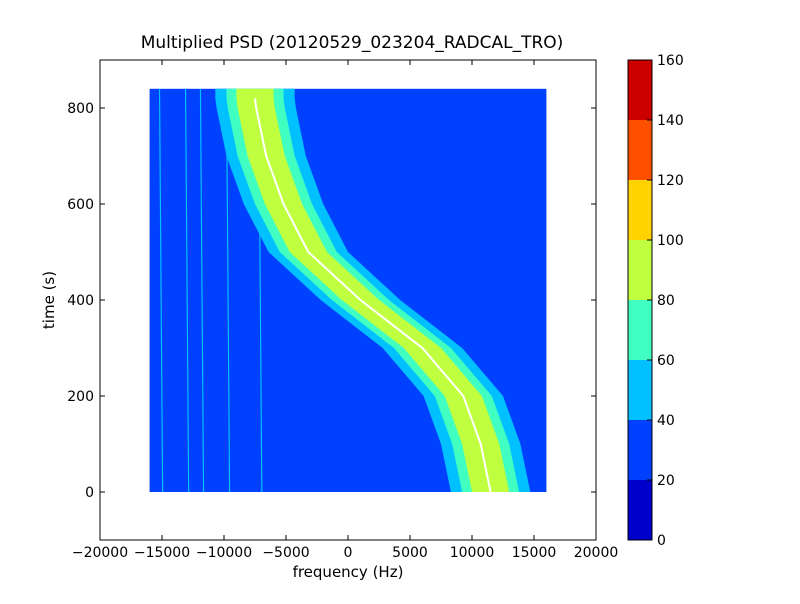 This screenshot has width=800, height=604. What do you see at coordinates (80, 397) in the screenshot?
I see `y-tick-label: 200` at bounding box center [80, 397].